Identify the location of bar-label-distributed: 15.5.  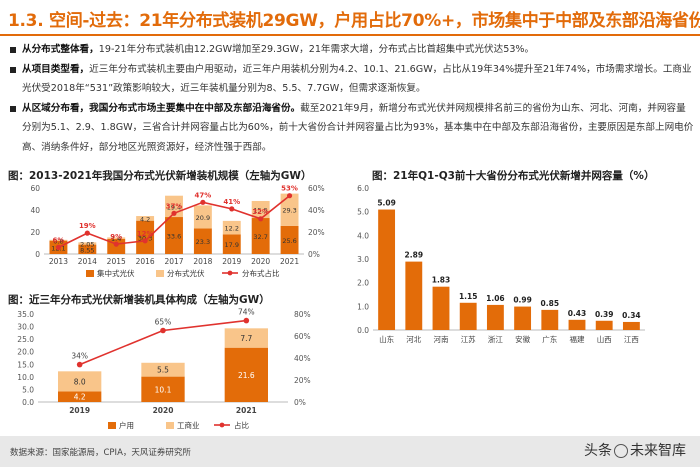
(260, 211).